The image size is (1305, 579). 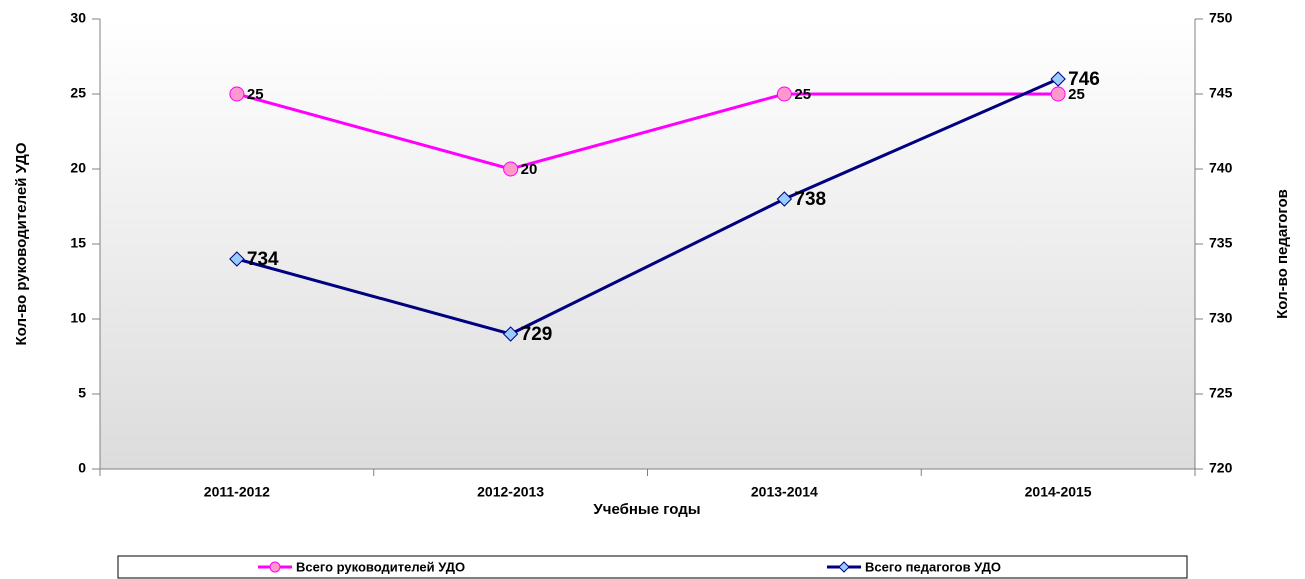 What do you see at coordinates (237, 492) in the screenshot?
I see `x-tick-label: 2011-2012` at bounding box center [237, 492].